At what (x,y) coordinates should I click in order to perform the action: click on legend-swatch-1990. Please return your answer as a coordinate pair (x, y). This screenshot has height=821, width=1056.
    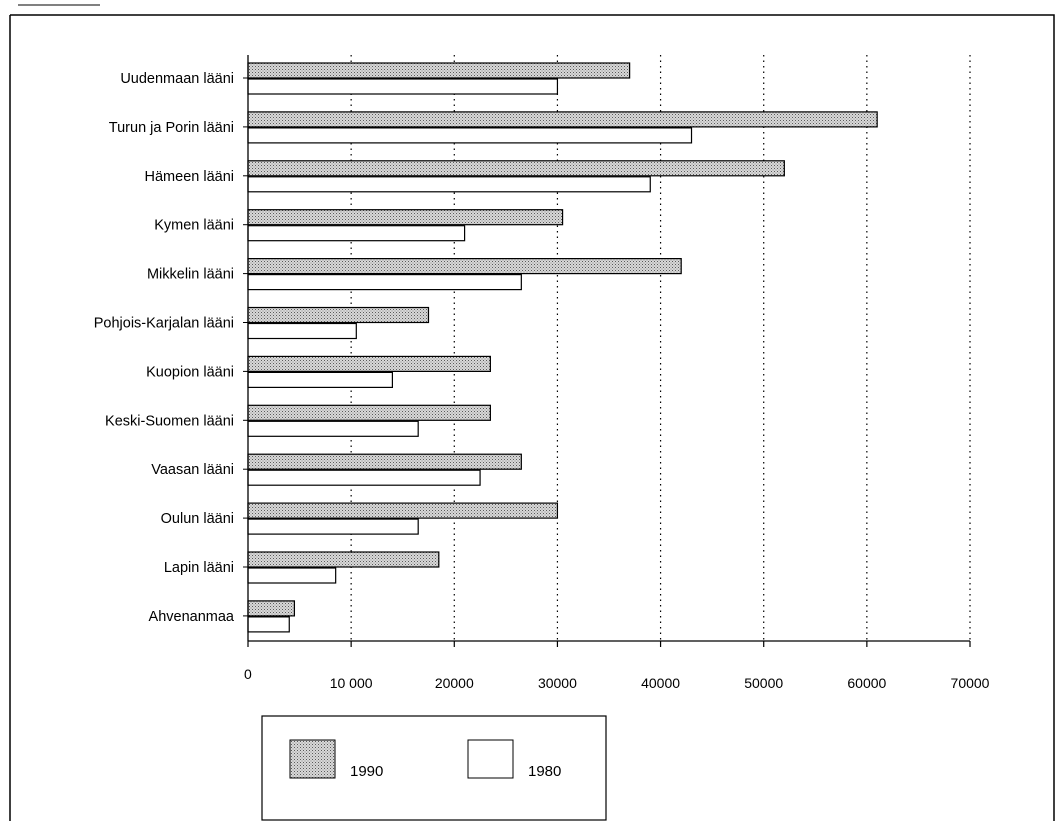
    Looking at the image, I should click on (312, 759).